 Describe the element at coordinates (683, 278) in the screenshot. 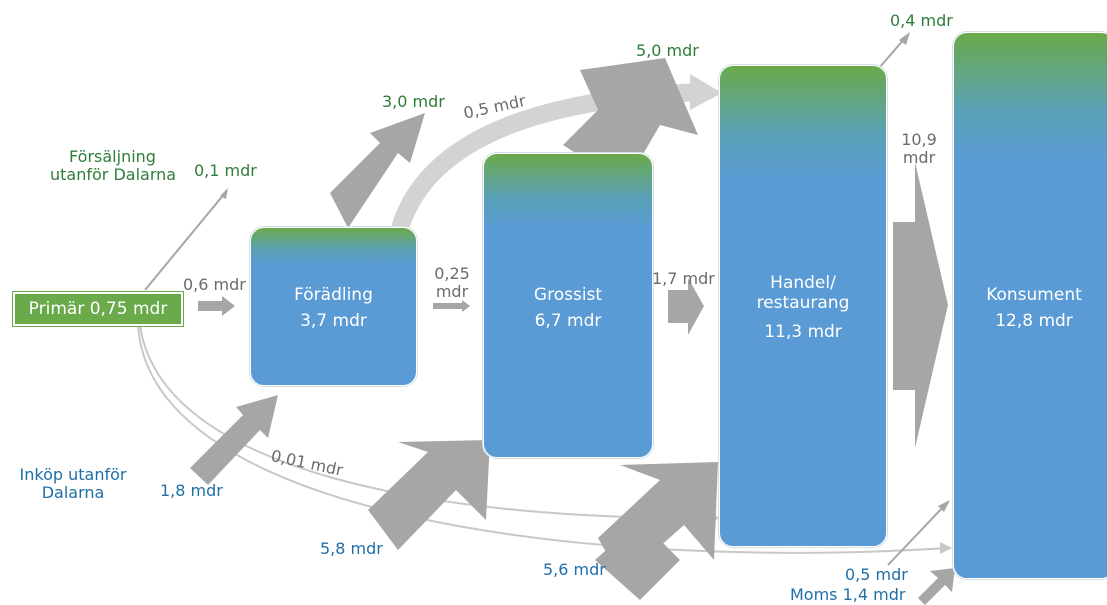

I see `flow-label-grossist-handel: 1,7 mdr` at that location.